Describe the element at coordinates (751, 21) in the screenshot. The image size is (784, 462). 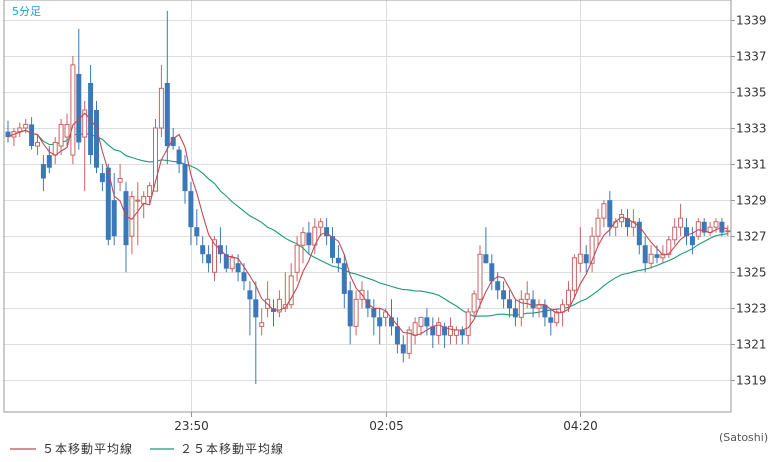
I see `y-tick-label-1339: 1339` at that location.